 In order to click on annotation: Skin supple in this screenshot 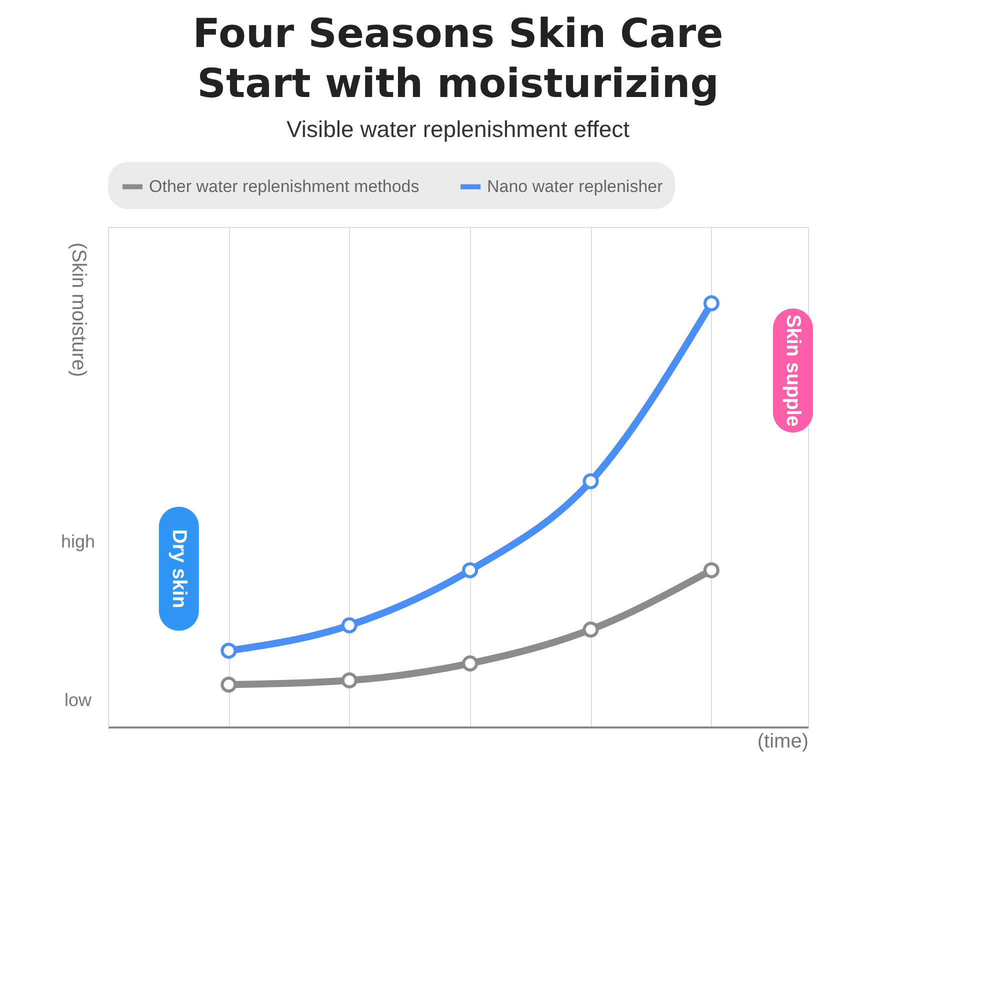, I will do `click(793, 370)`.